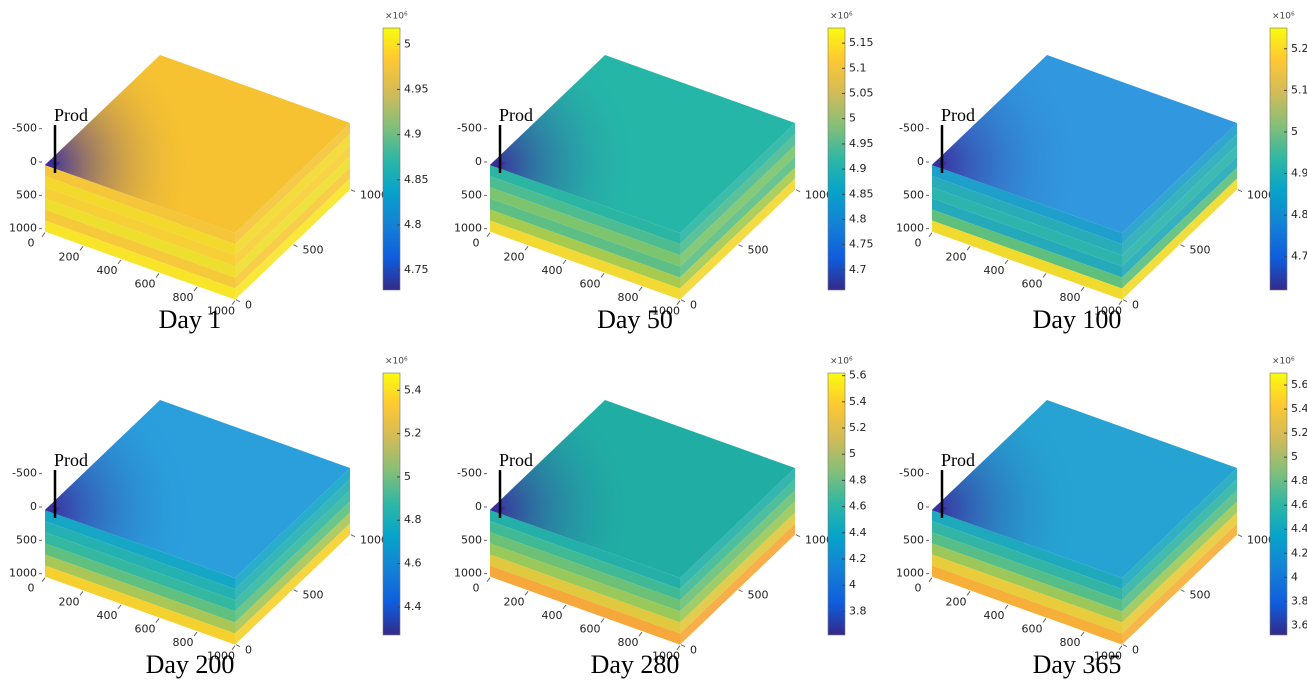  What do you see at coordinates (940, 164) in the screenshot?
I see `well-cell` at bounding box center [940, 164].